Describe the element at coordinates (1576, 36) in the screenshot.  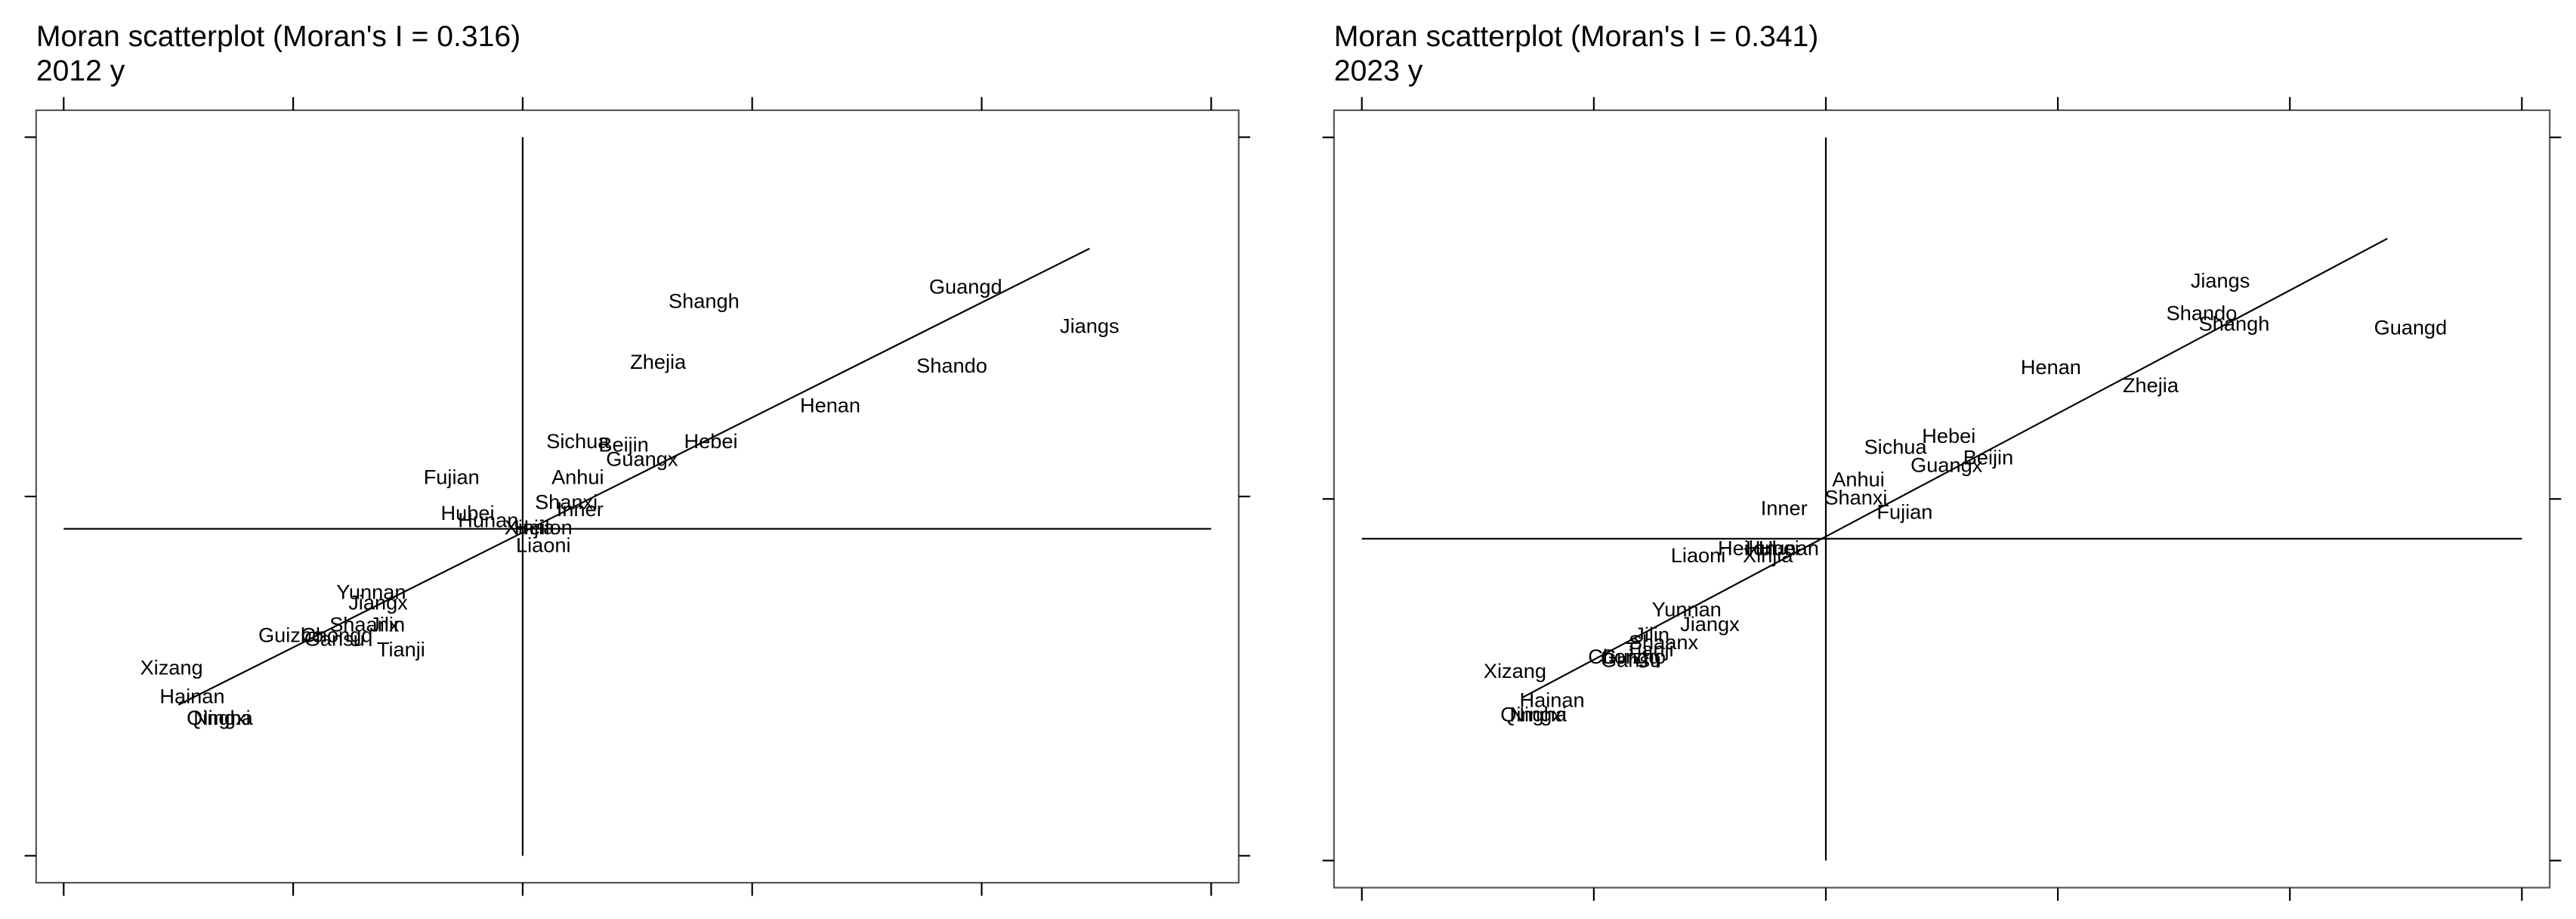
I see `chart-title: Moran scatterplot (Moran's I = 0.341)` at that location.